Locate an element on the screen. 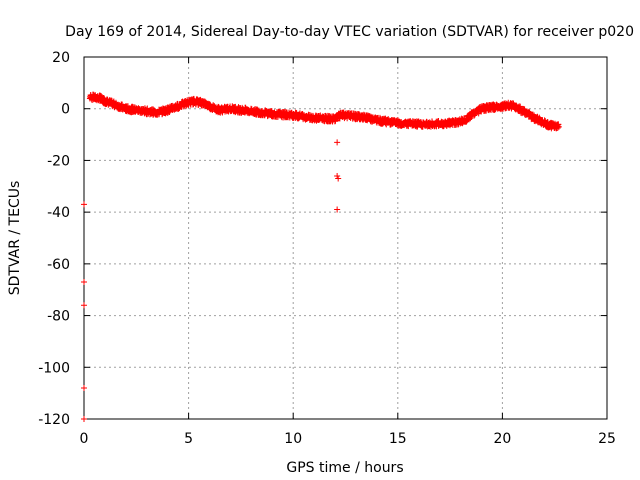 The height and width of the screenshot is (480, 640). y-tick-label: -40 is located at coordinates (58, 213).